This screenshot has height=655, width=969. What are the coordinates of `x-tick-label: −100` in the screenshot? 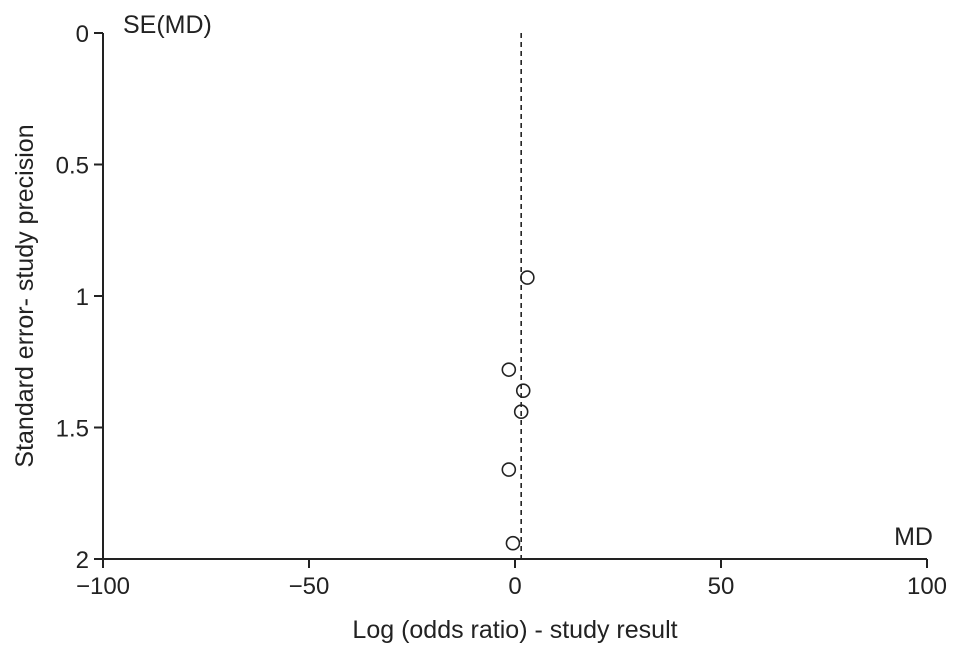 It's located at (103, 586).